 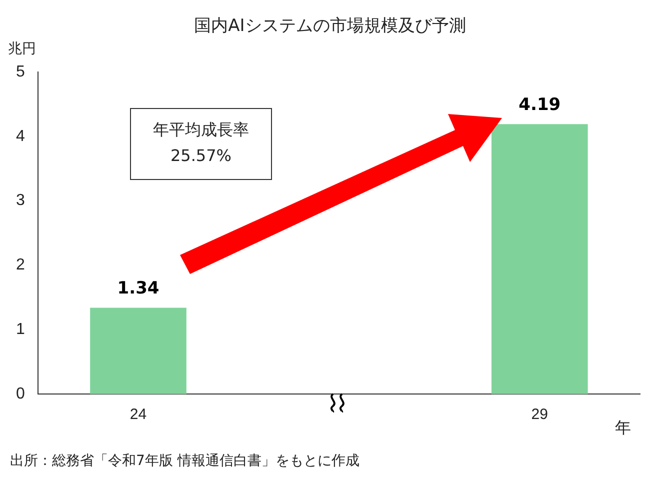 What do you see at coordinates (20, 136) in the screenshot?
I see `y-tick-label: 4` at bounding box center [20, 136].